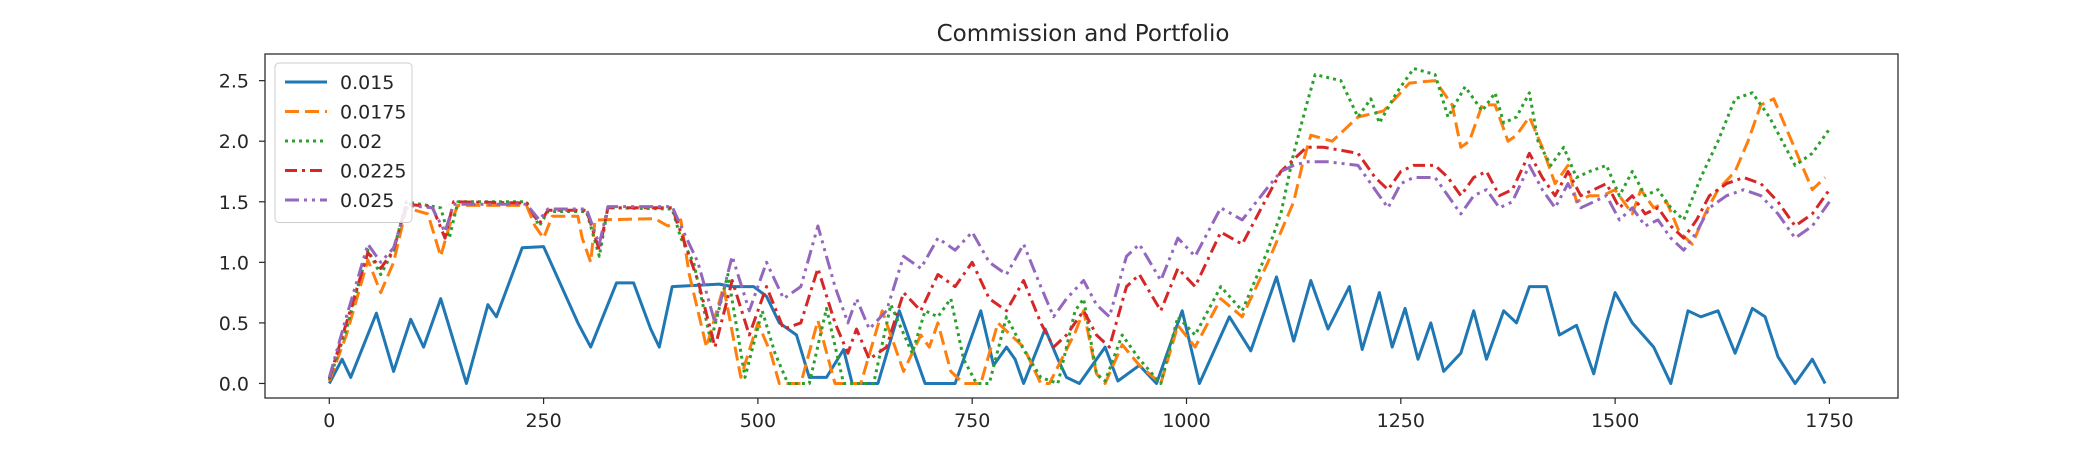 The height and width of the screenshot is (450, 2100). What do you see at coordinates (234, 142) in the screenshot?
I see `y-tick-label: 2.0` at bounding box center [234, 142].